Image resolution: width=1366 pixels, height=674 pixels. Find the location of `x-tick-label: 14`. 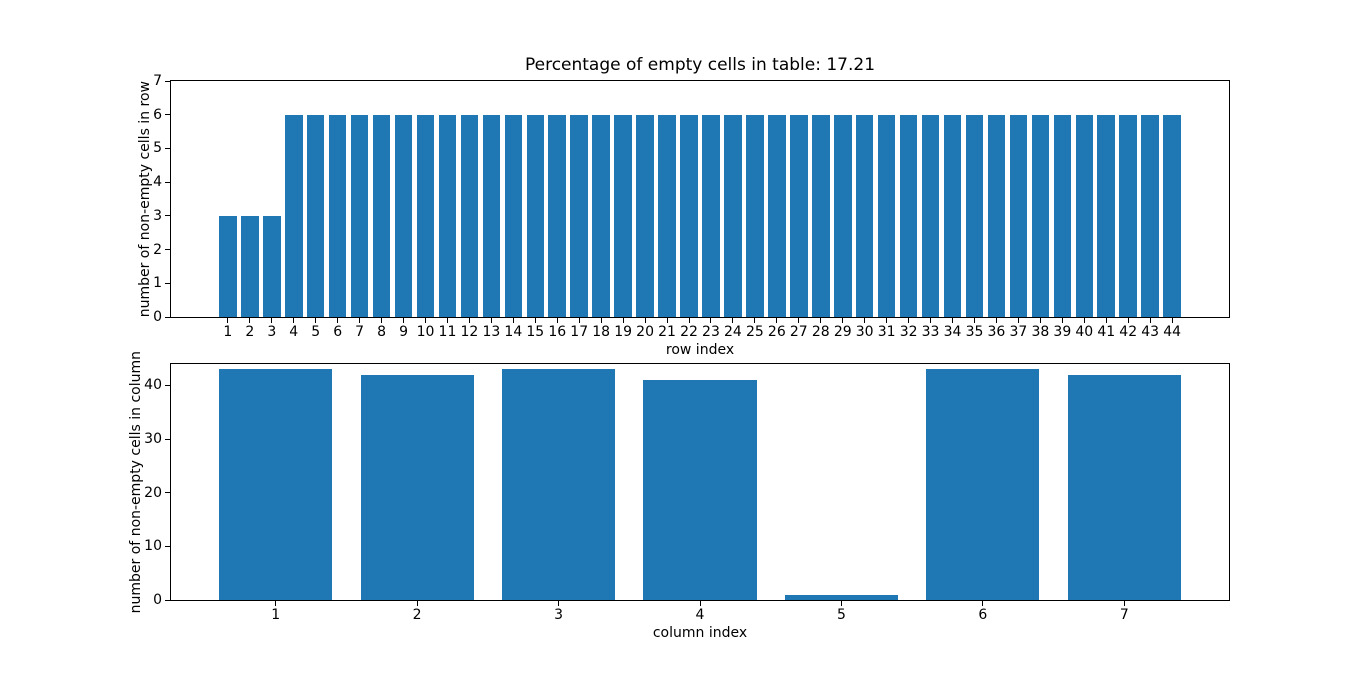

x-tick-label: 14 is located at coordinates (513, 332).